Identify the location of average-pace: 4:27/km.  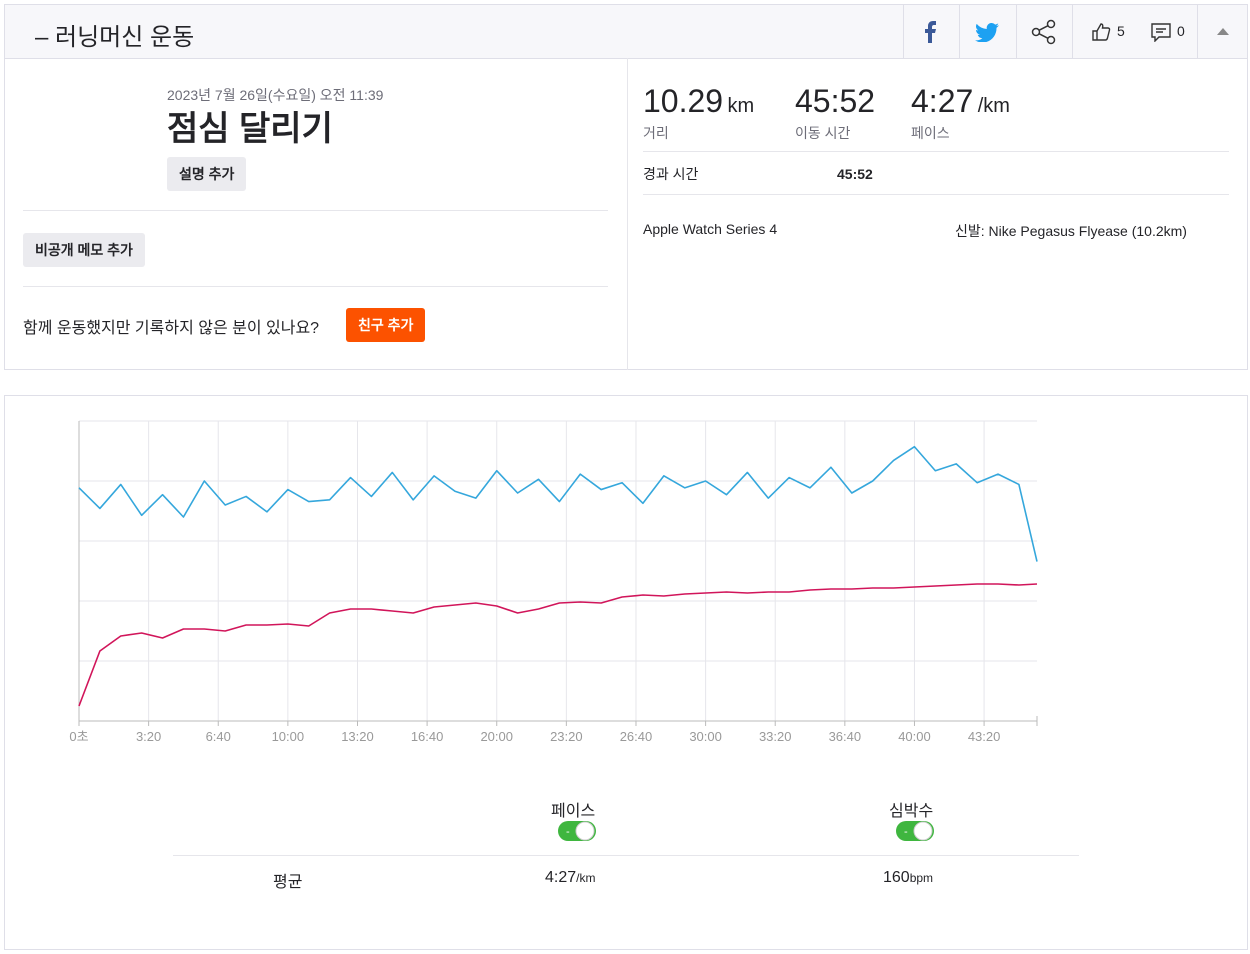
(570, 878).